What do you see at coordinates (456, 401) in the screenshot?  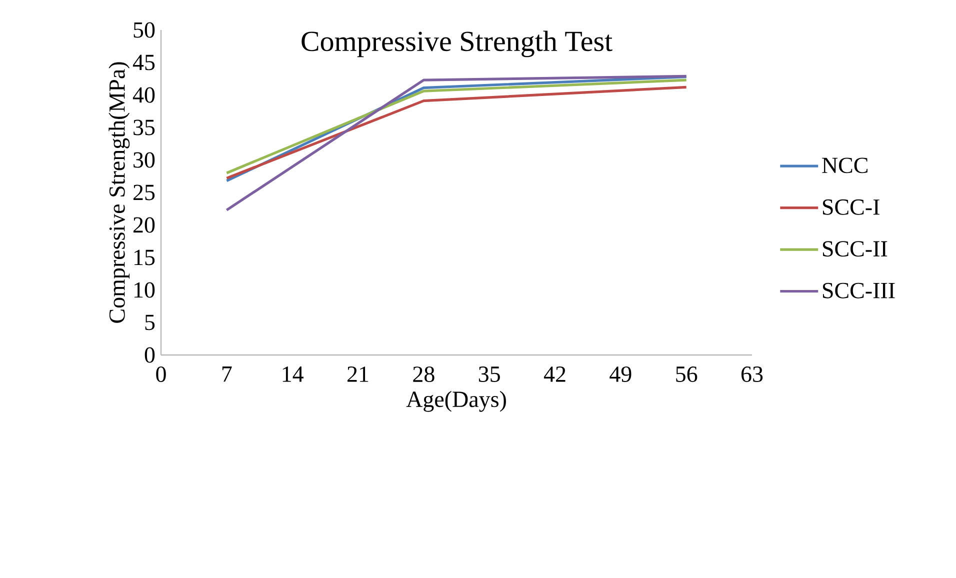 I see `x-axis-title: Age(Days)` at bounding box center [456, 401].